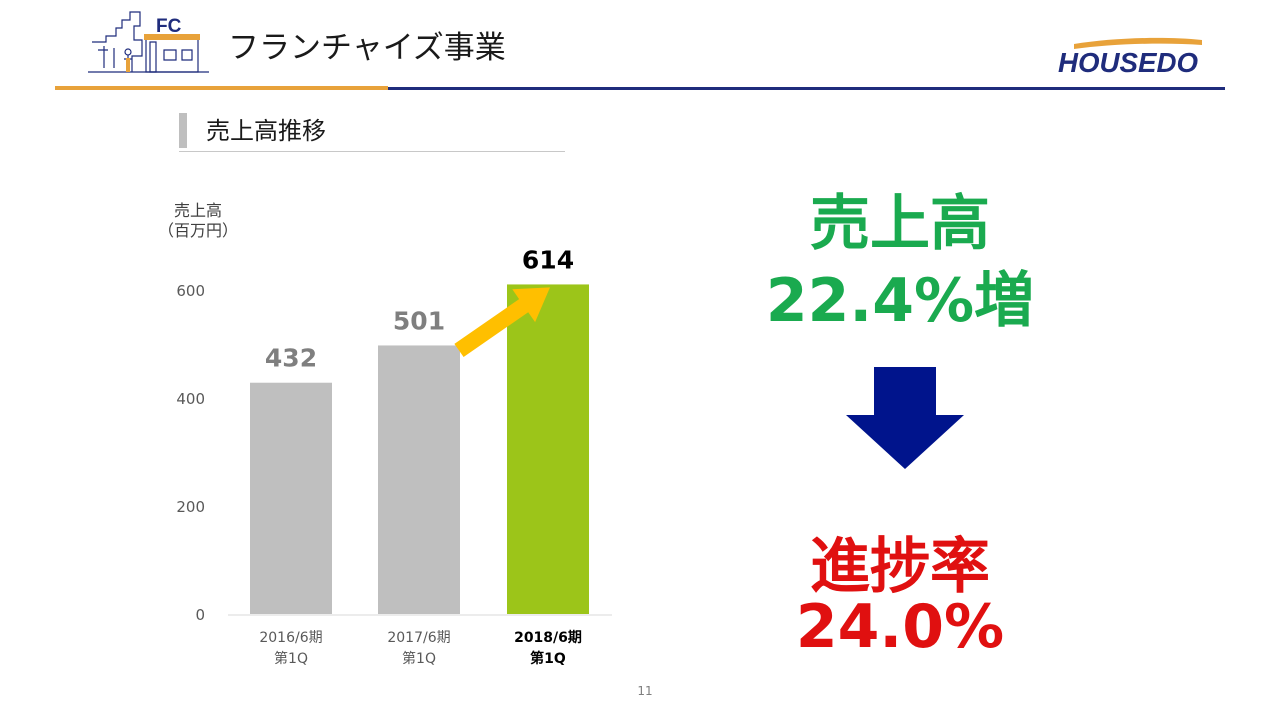  What do you see at coordinates (190, 507) in the screenshot?
I see `y-tick-label: 200` at bounding box center [190, 507].